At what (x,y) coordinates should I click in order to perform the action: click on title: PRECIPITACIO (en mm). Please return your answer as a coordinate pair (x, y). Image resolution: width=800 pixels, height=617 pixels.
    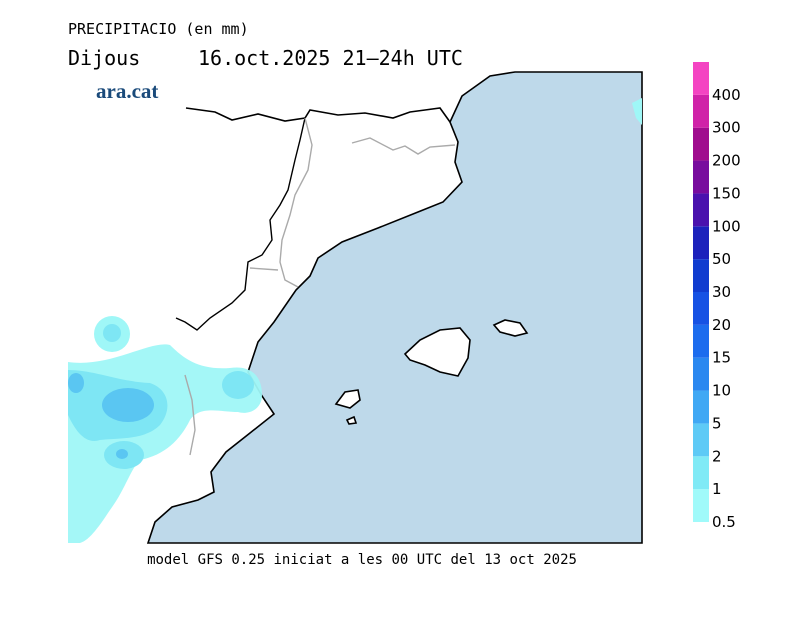
    Looking at the image, I should click on (158, 29).